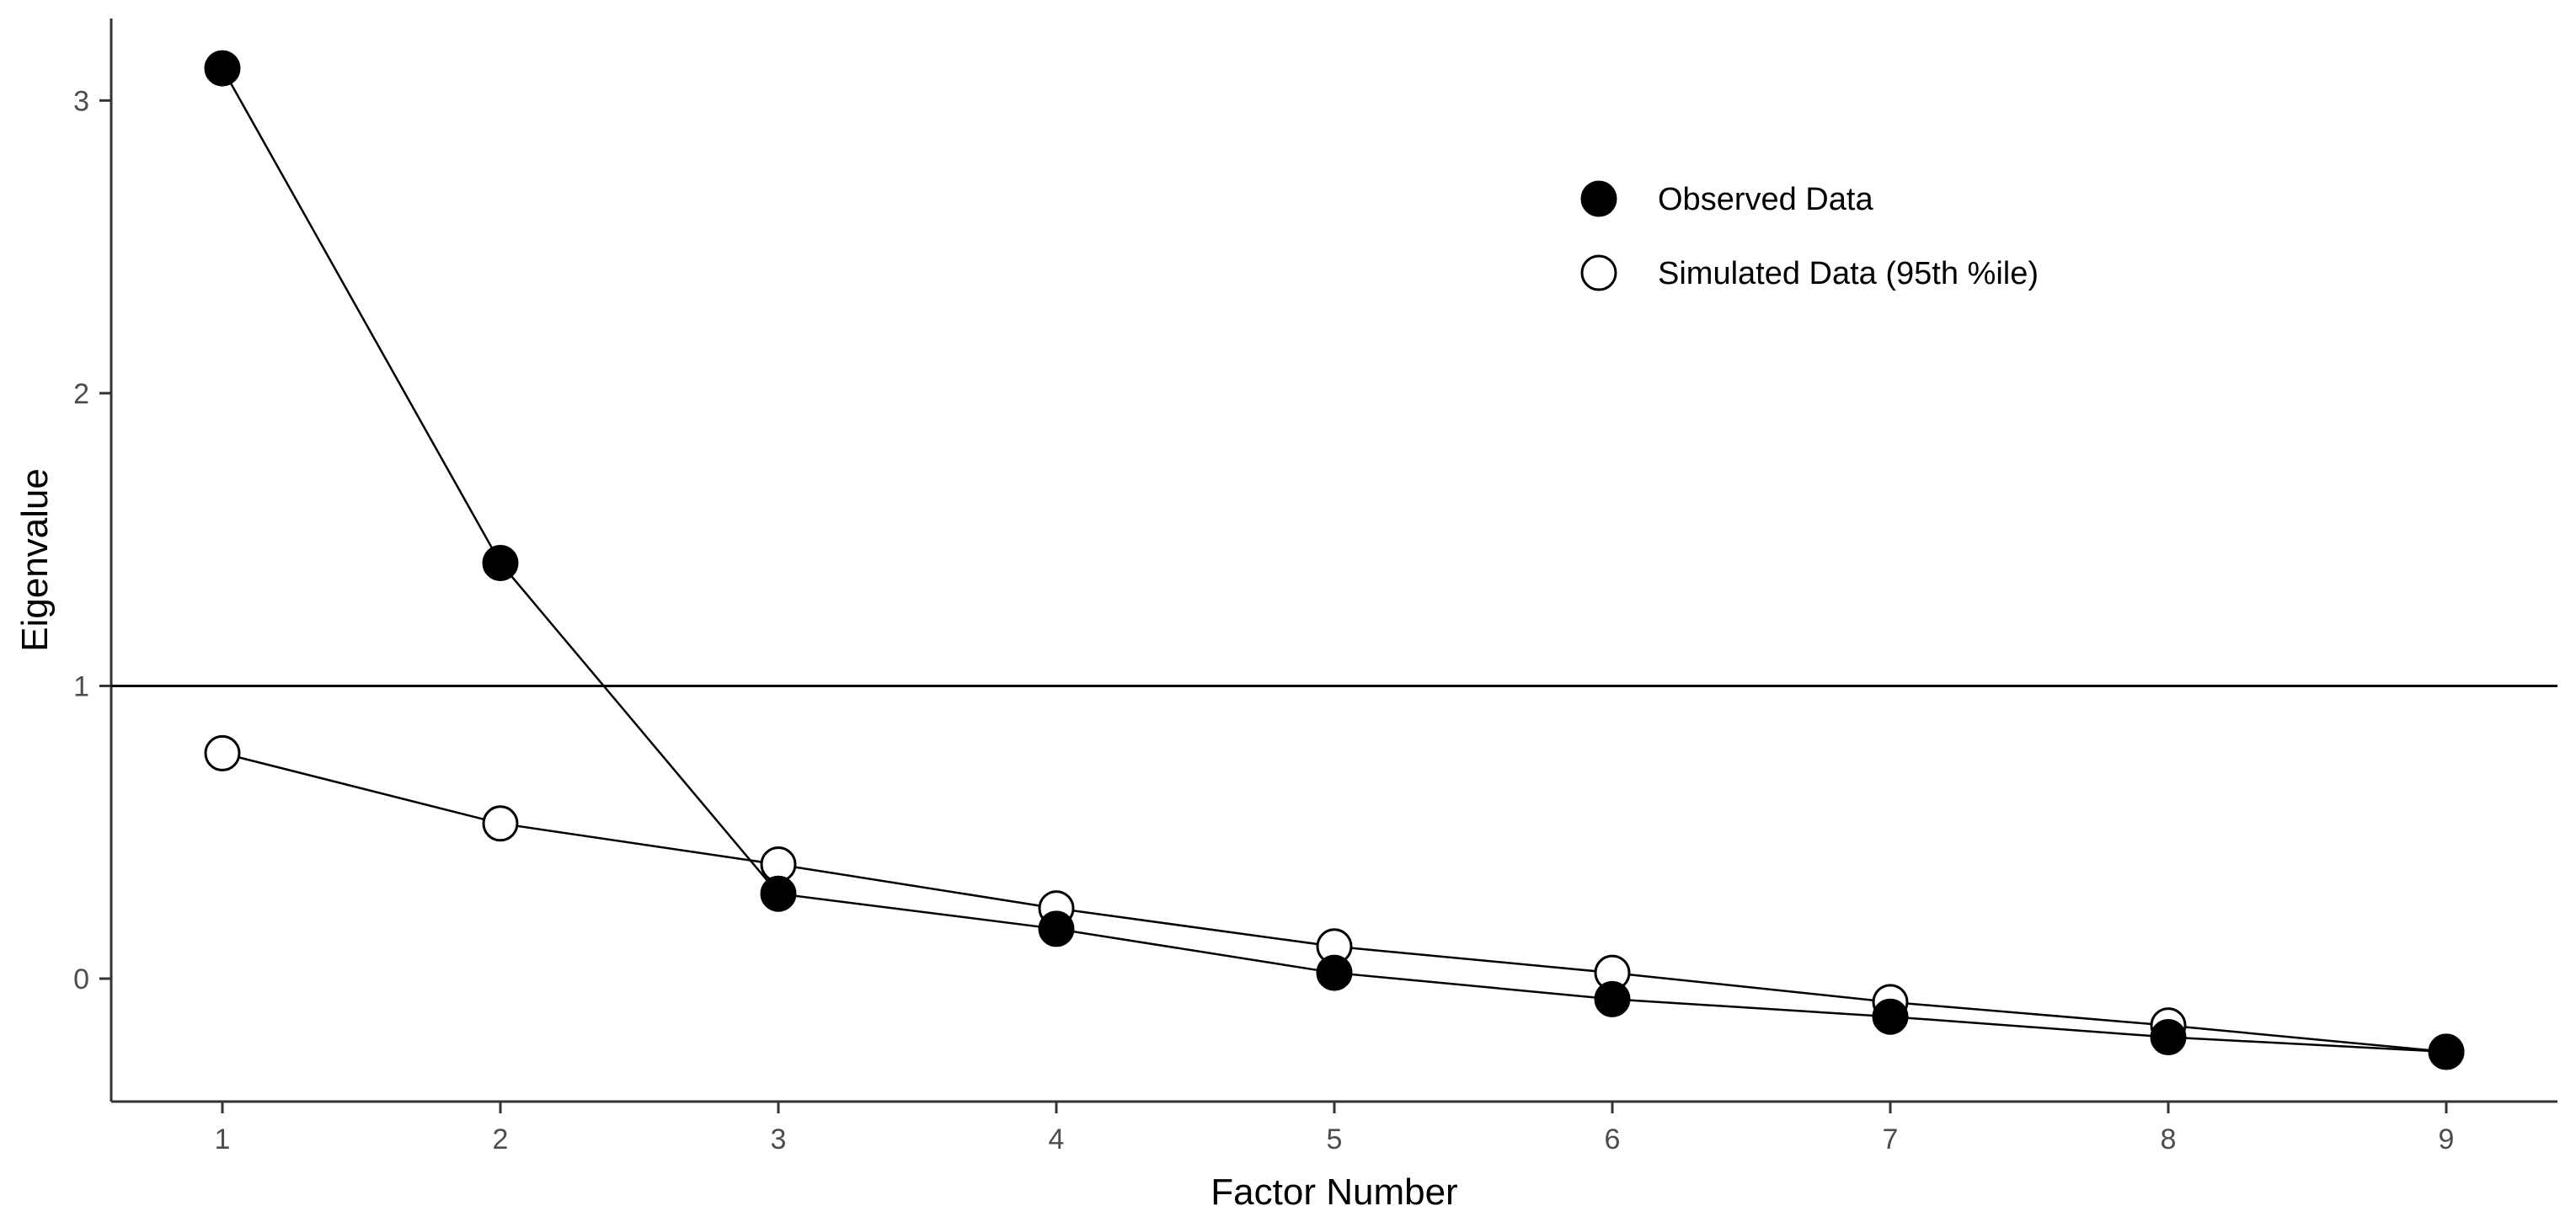 This screenshot has height=1222, width=2576. What do you see at coordinates (81, 979) in the screenshot?
I see `y-tick-label-0: 0` at bounding box center [81, 979].